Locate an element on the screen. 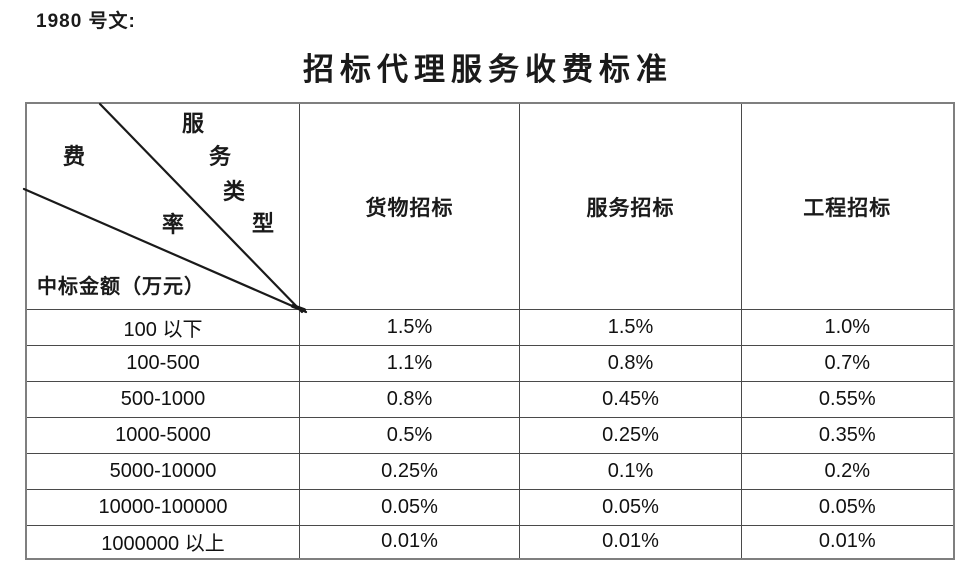 This screenshot has height=581, width=976. services-rate-cell: 0.8% is located at coordinates (630, 363).